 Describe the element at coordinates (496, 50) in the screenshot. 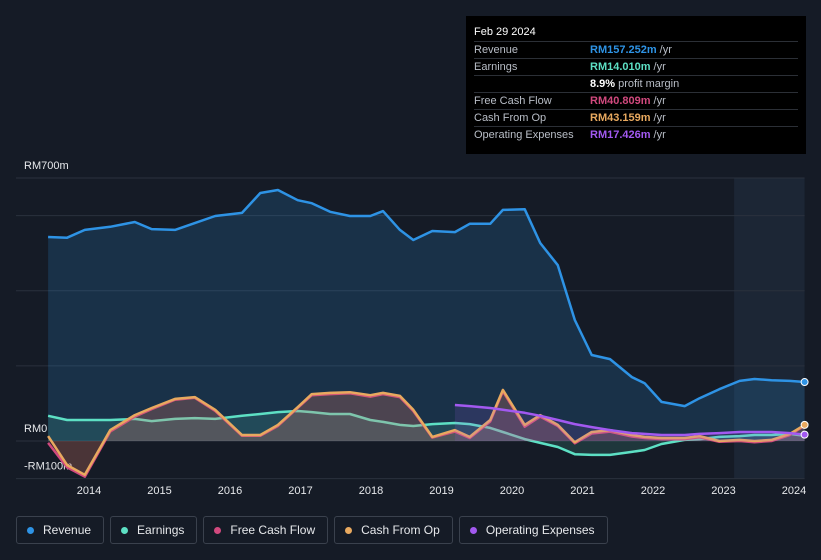

I see `tooltip-label: Revenue` at that location.